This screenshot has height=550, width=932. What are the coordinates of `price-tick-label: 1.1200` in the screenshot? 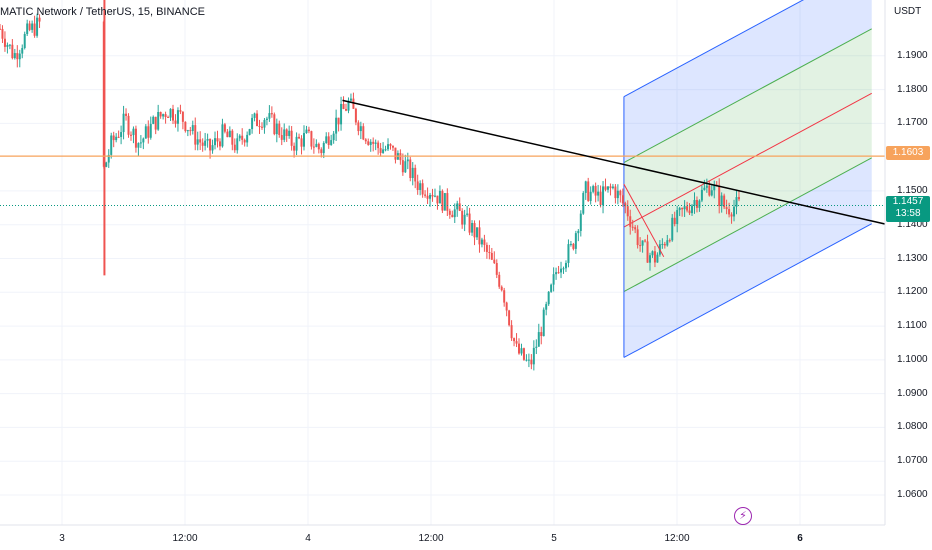 It's located at (912, 292).